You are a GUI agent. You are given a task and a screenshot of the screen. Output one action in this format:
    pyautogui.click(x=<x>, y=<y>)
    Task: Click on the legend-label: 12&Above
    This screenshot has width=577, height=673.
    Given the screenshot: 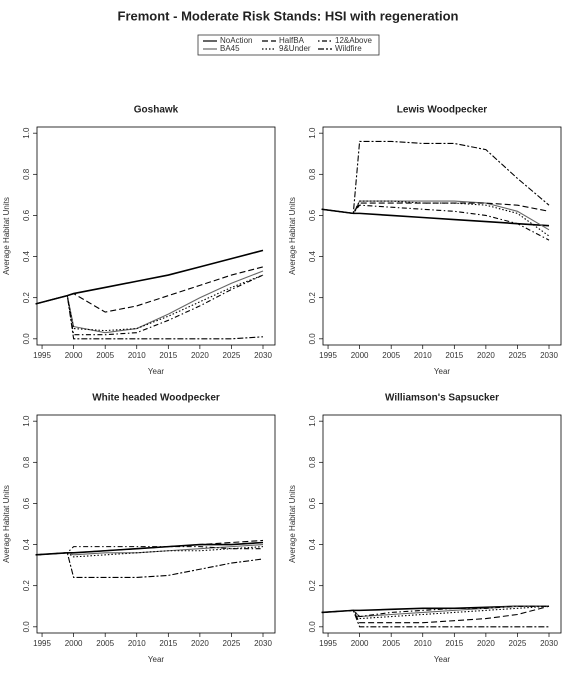 What is the action you would take?
    pyautogui.click(x=353, y=40)
    